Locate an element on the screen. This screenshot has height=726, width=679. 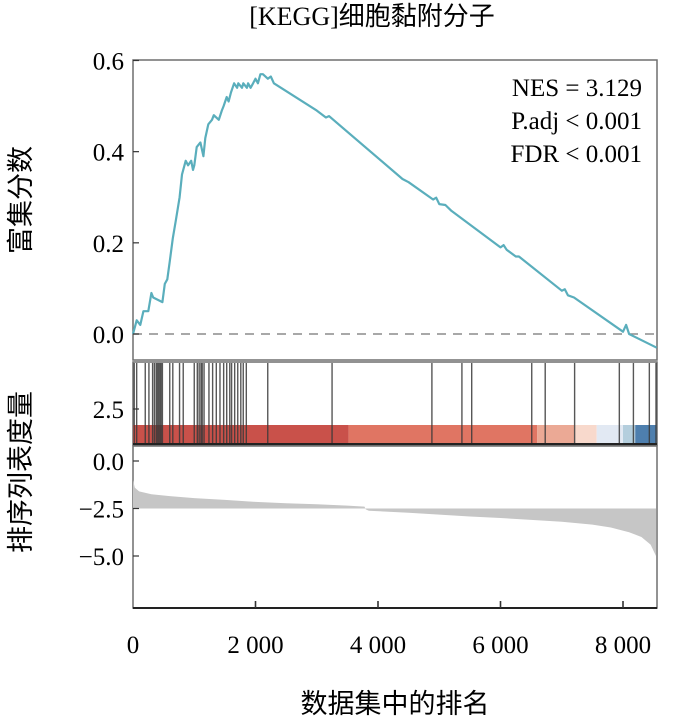
x-tick-label: 8 000 is located at coordinates (623, 645).